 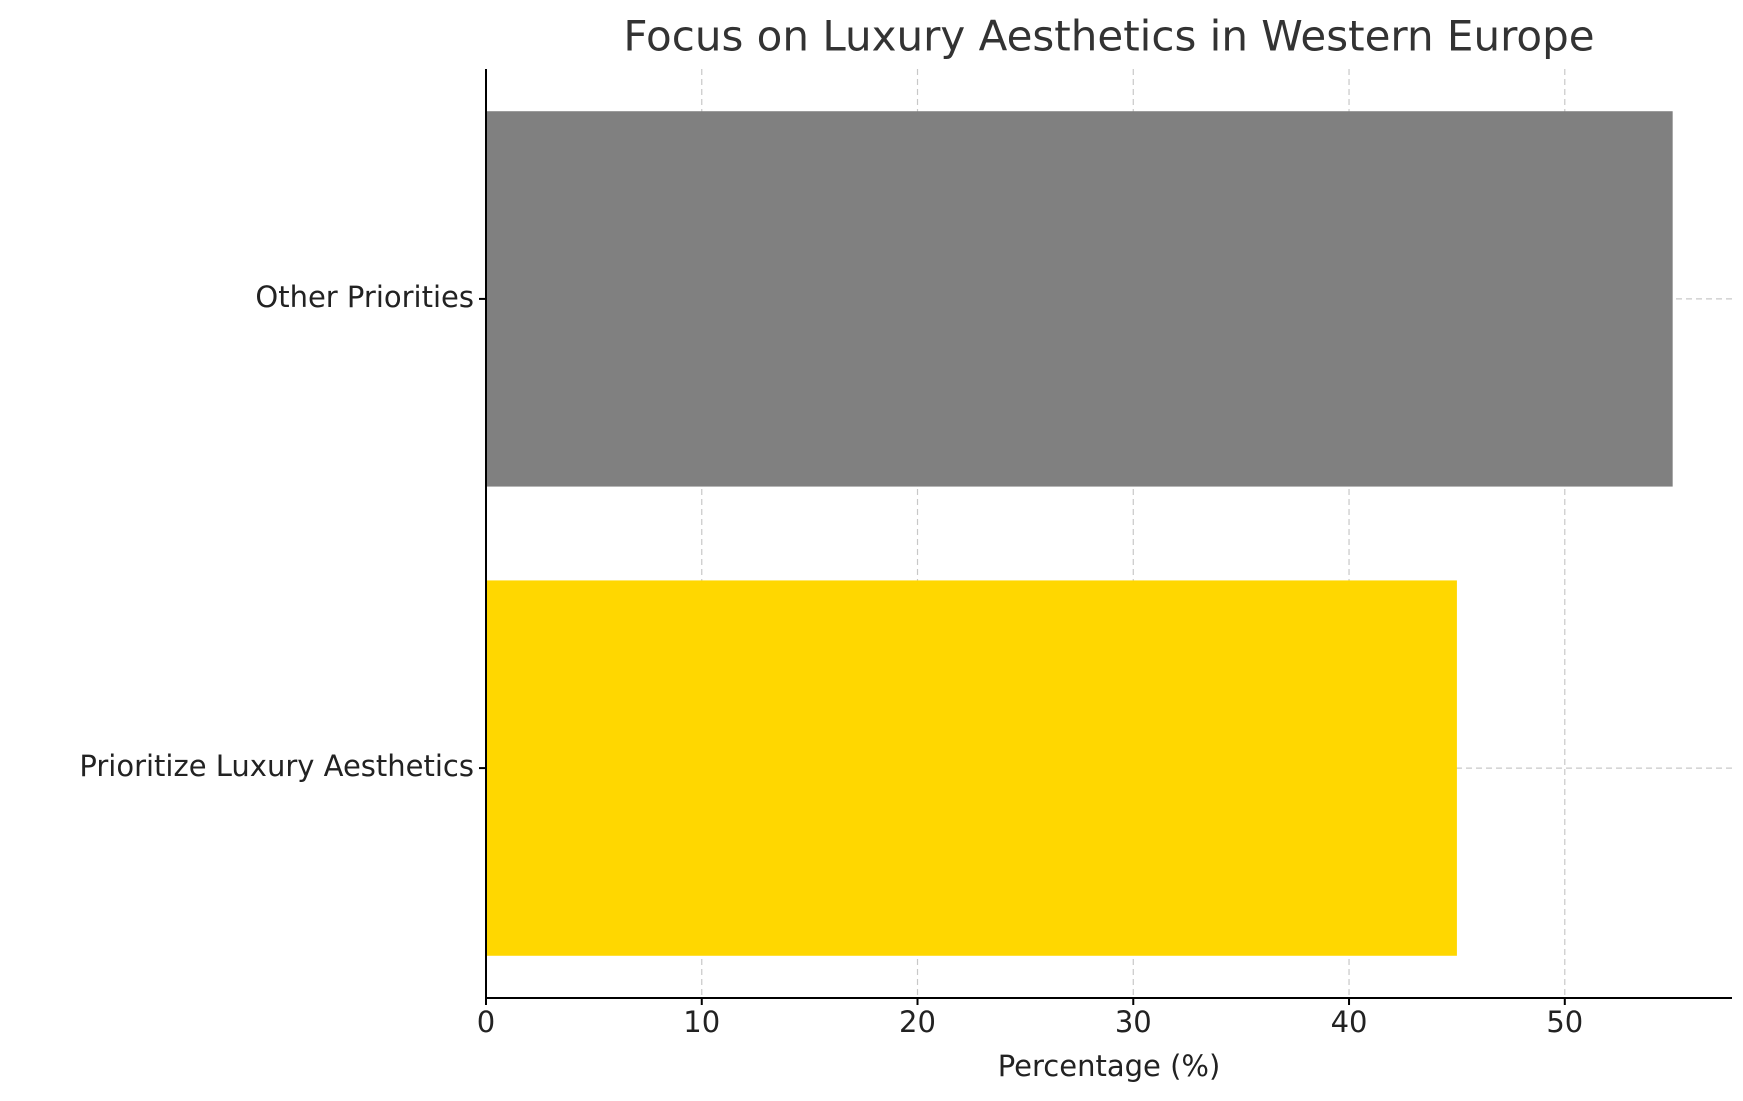 I want to click on x-axis-label: Percentage (%), so click(x=1109, y=1066).